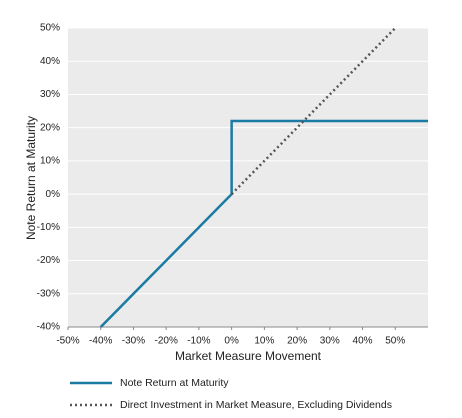 This screenshot has width=462, height=418. Describe the element at coordinates (100, 341) in the screenshot. I see `x-tick-label: -40%` at that location.